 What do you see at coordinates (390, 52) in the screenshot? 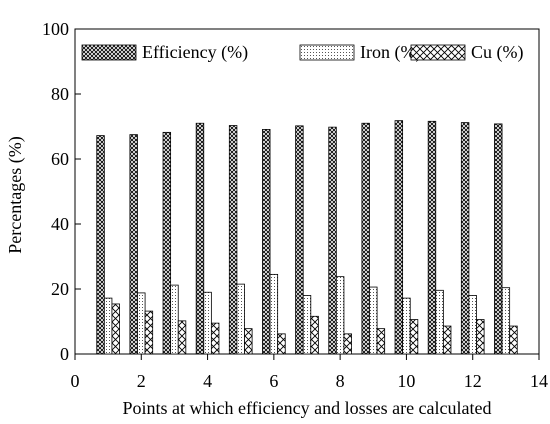
I see `legend-label-iron: Iron (%)` at bounding box center [390, 52].